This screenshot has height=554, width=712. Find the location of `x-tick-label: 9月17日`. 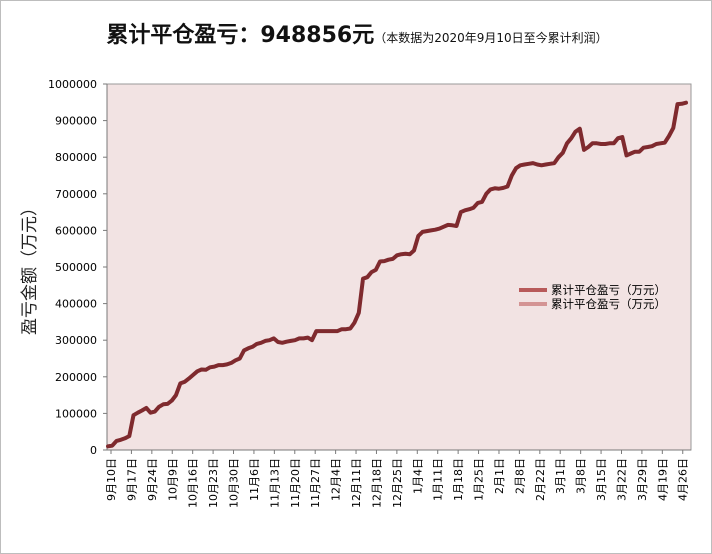

x-tick-label: 9月17日 is located at coordinates (131, 479).